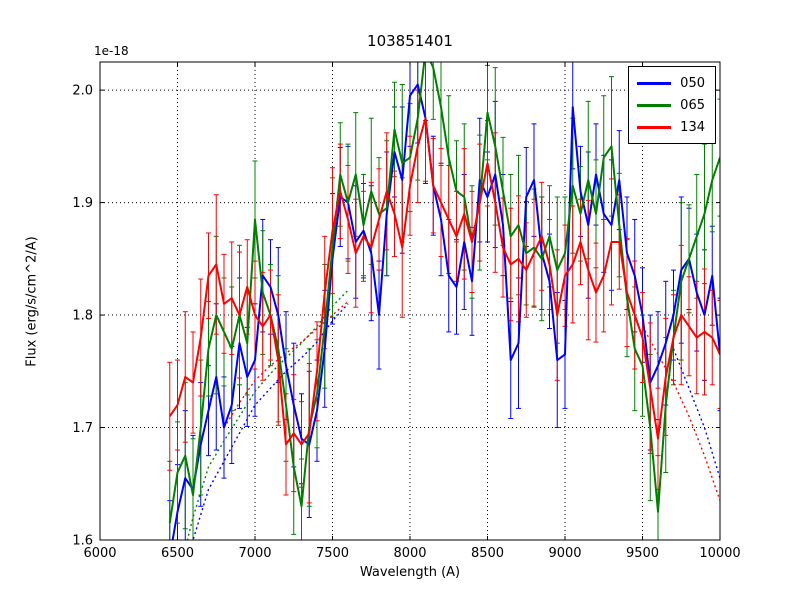  I want to click on legend-item-134: 134, so click(671, 127).